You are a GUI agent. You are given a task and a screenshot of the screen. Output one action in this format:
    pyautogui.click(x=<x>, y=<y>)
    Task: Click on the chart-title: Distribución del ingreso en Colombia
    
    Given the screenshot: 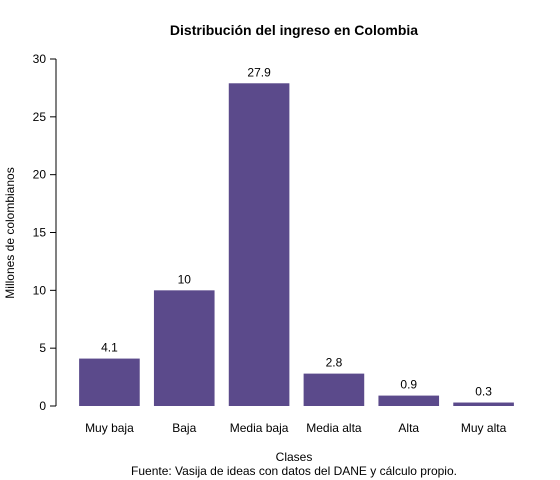 What is the action you would take?
    pyautogui.click(x=294, y=30)
    